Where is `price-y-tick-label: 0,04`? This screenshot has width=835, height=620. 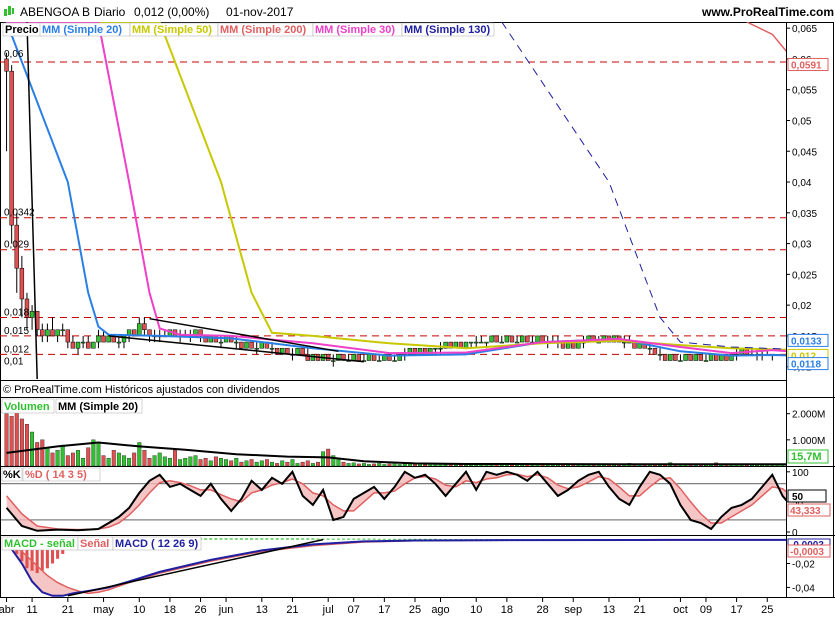 price-y-tick-label: 0,04 is located at coordinates (802, 183).